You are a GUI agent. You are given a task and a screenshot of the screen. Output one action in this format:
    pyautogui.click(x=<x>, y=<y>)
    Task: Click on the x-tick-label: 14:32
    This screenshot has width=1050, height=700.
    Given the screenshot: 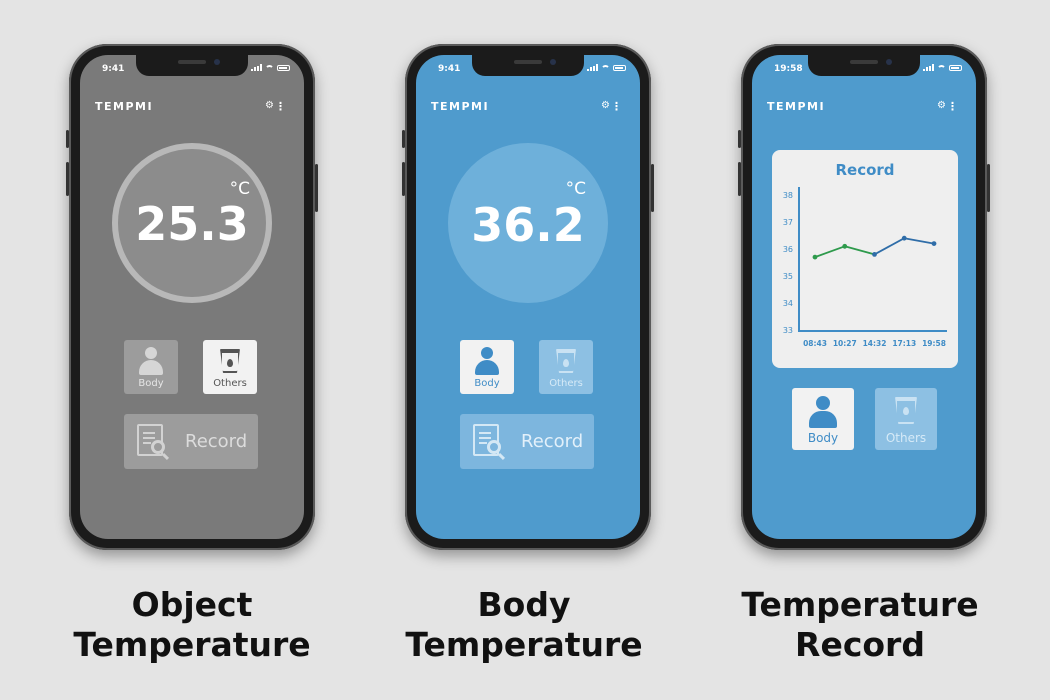 What is the action you would take?
    pyautogui.click(x=875, y=343)
    